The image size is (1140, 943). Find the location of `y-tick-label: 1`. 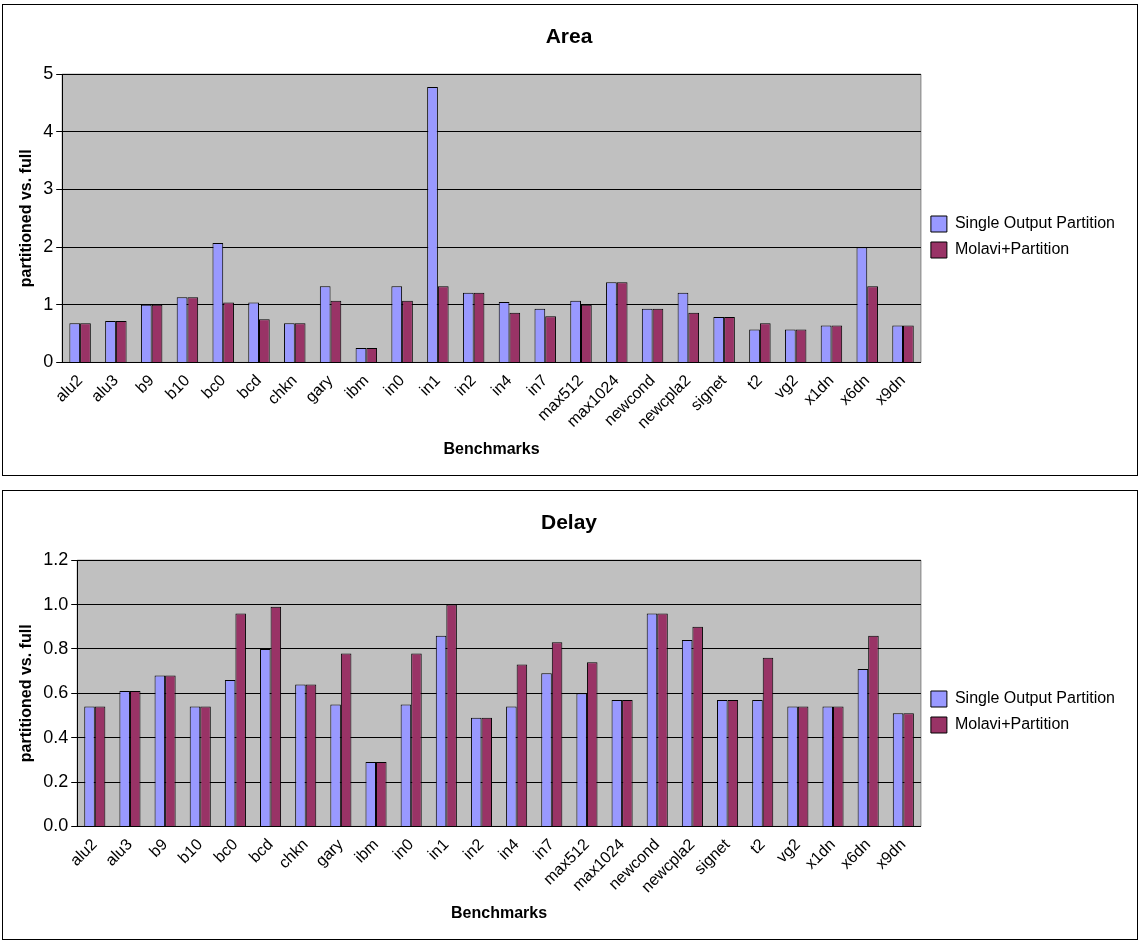

y-tick-label: 1 is located at coordinates (48, 303).